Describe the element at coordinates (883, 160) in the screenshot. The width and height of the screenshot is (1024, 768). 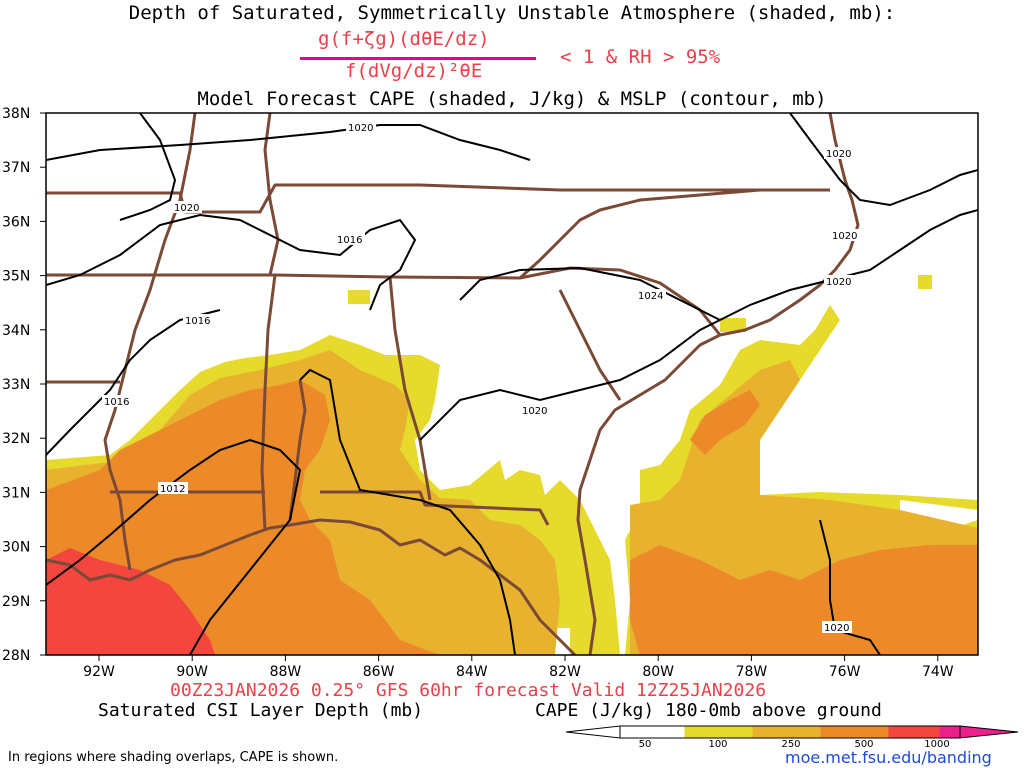
I see `isobar-1020-ne` at that location.